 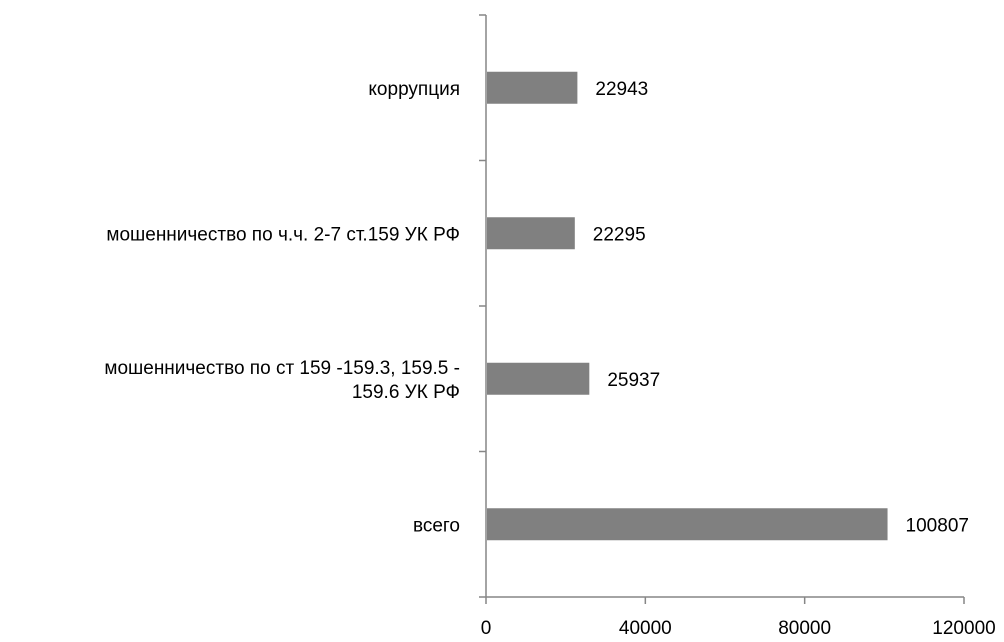 I want to click on value-label-2: 22295, so click(x=619, y=234).